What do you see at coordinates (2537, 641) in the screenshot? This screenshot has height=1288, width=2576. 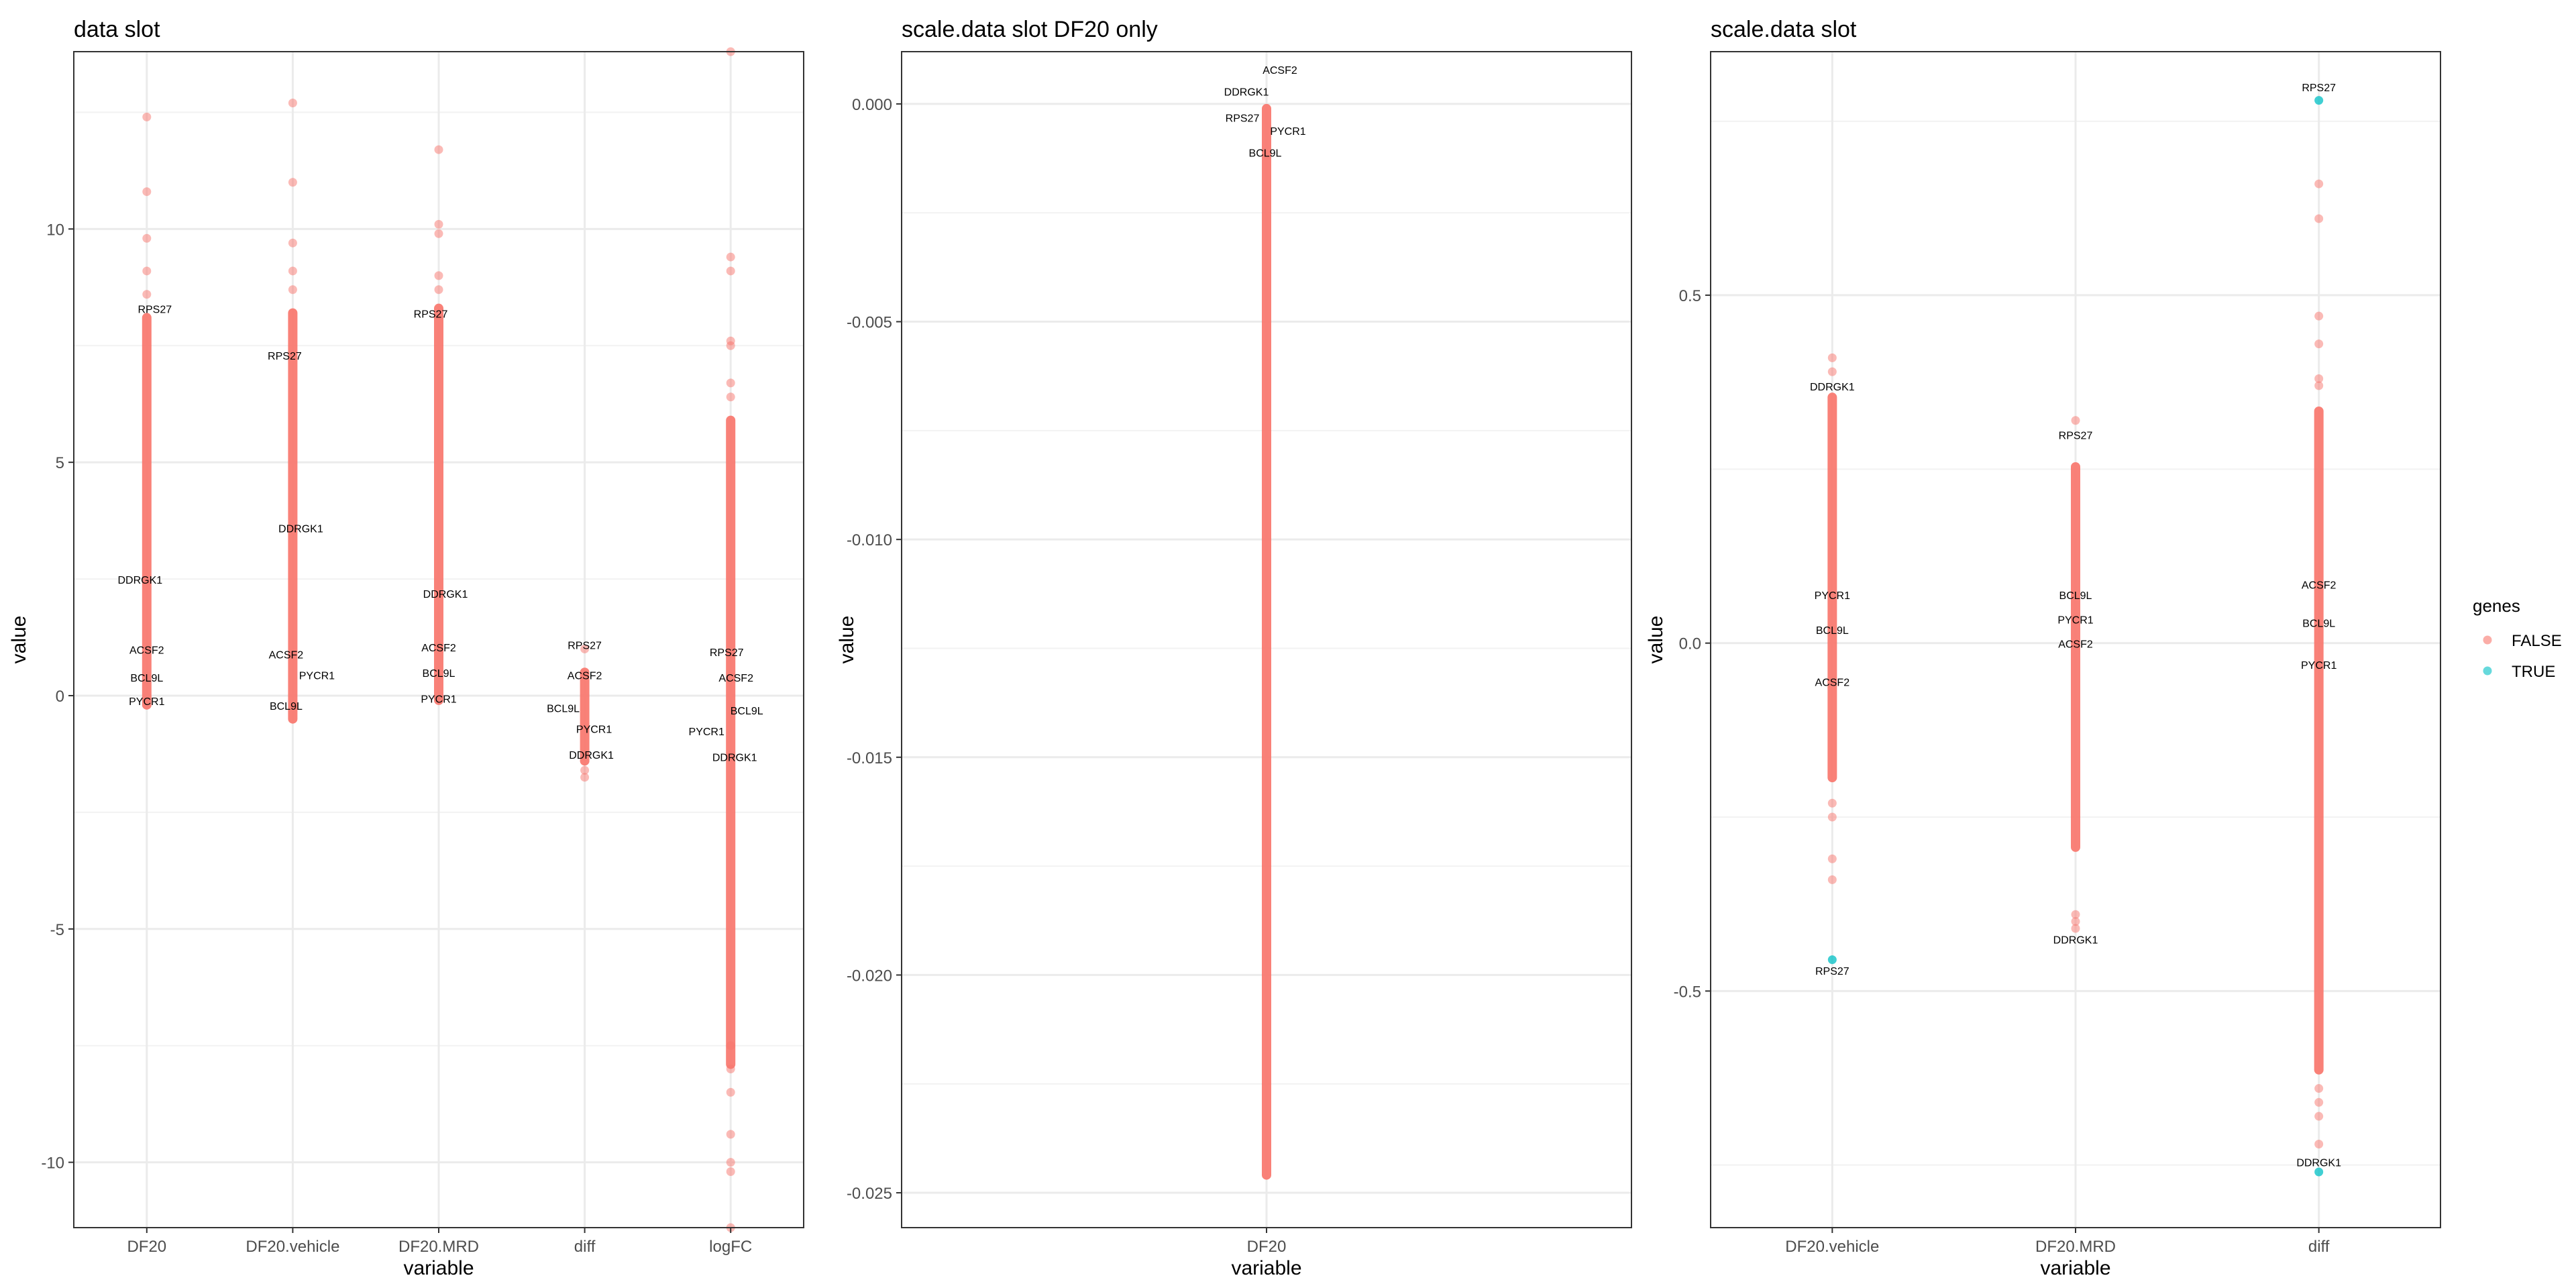 I see `legend-label: FALSE` at bounding box center [2537, 641].